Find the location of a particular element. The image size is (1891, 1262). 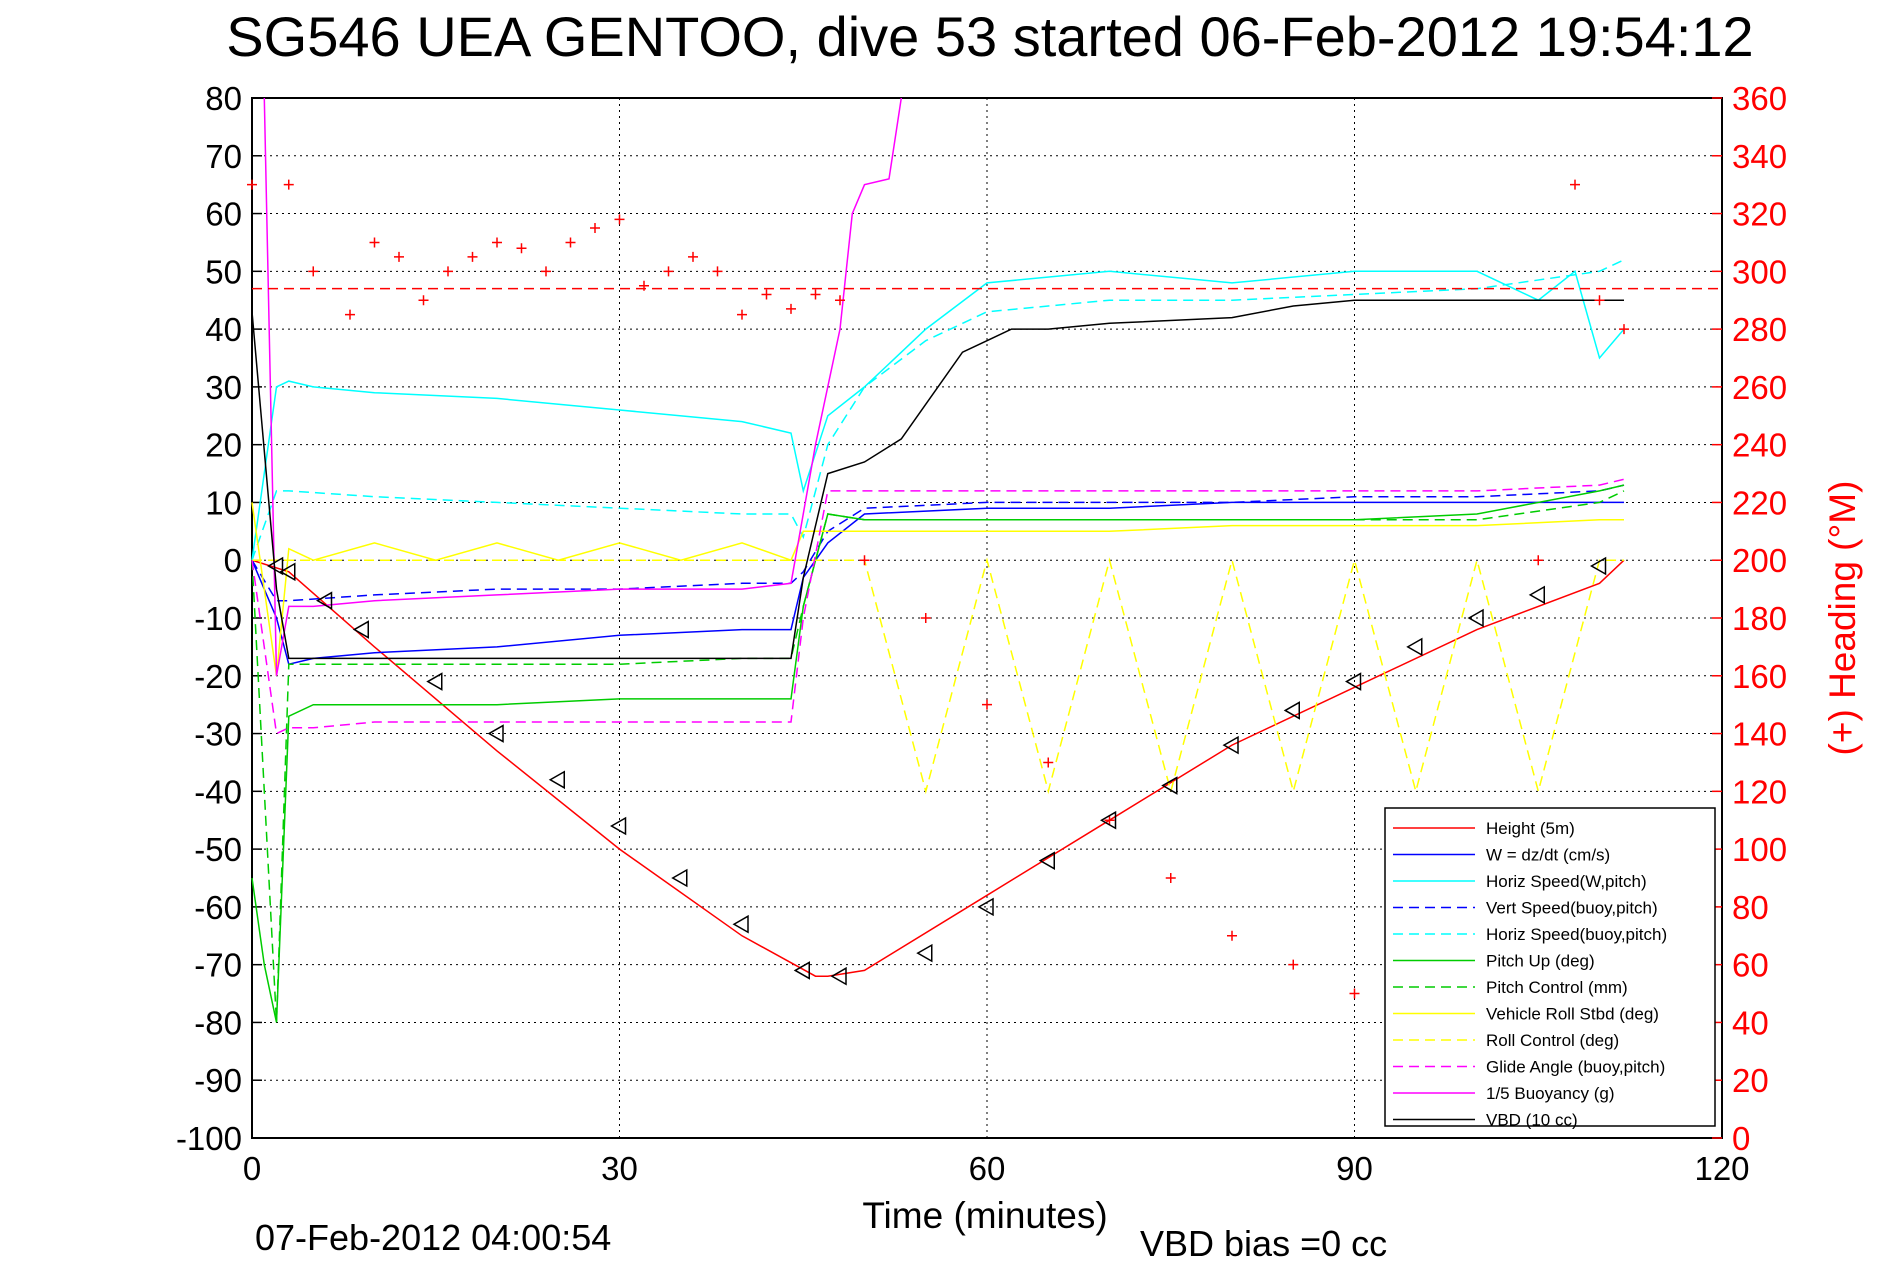

y-tick-label: -90 is located at coordinates (218, 1080).